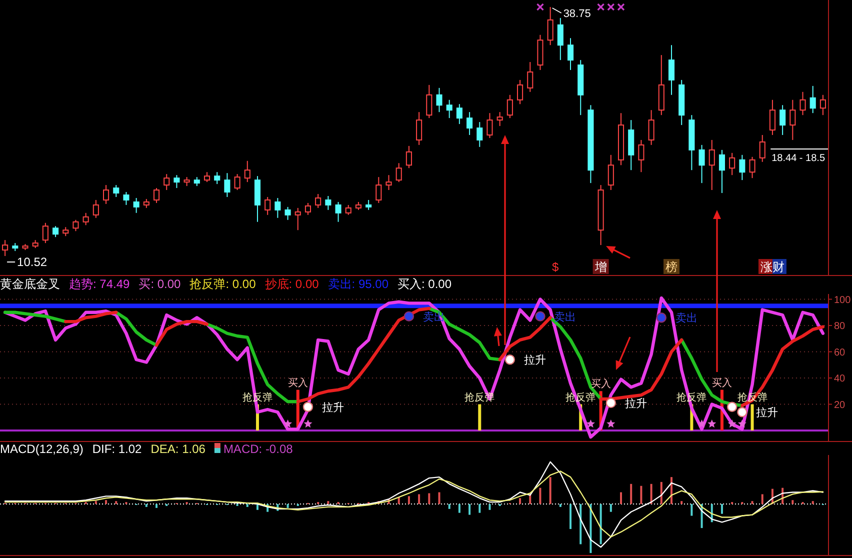 Image resolution: width=852 pixels, height=558 pixels. Describe the element at coordinates (99, 284) in the screenshot. I see `text: 趋势: 74.49` at that location.